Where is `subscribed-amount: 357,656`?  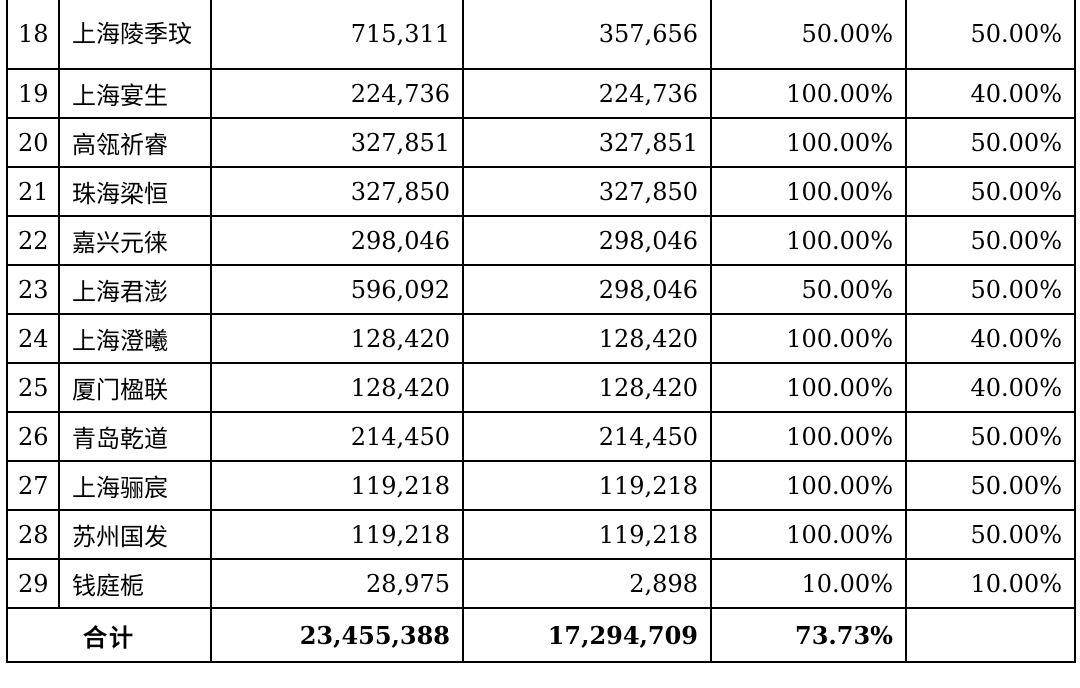
subscribed-amount: 357,656 is located at coordinates (587, 35).